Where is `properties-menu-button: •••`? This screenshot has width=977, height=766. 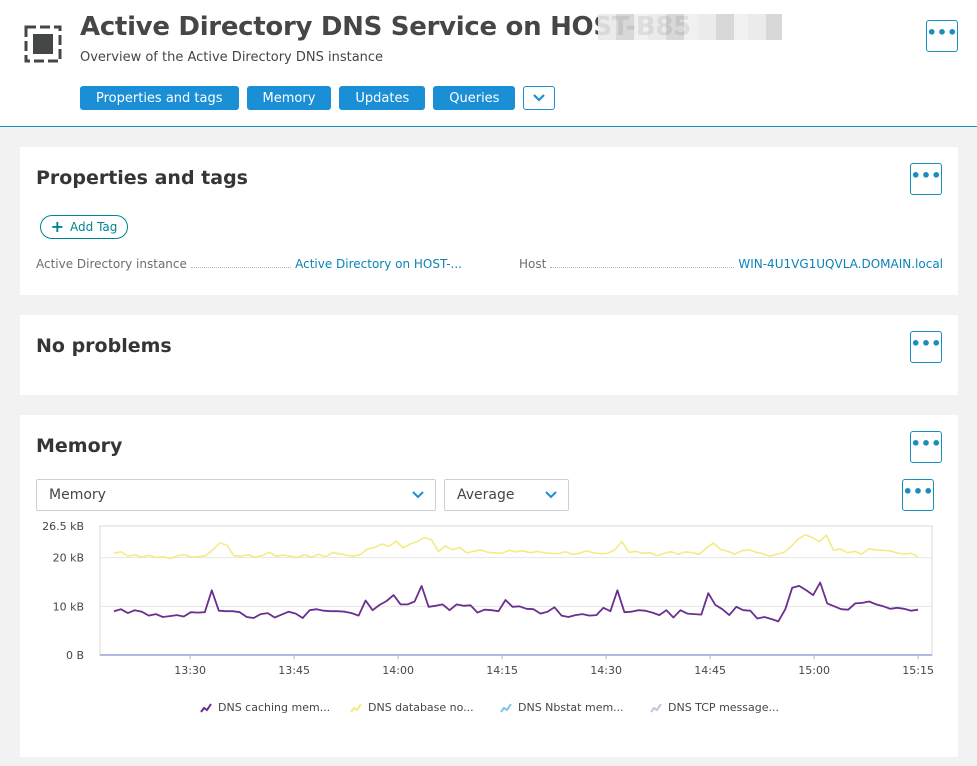 properties-menu-button: ••• is located at coordinates (926, 179).